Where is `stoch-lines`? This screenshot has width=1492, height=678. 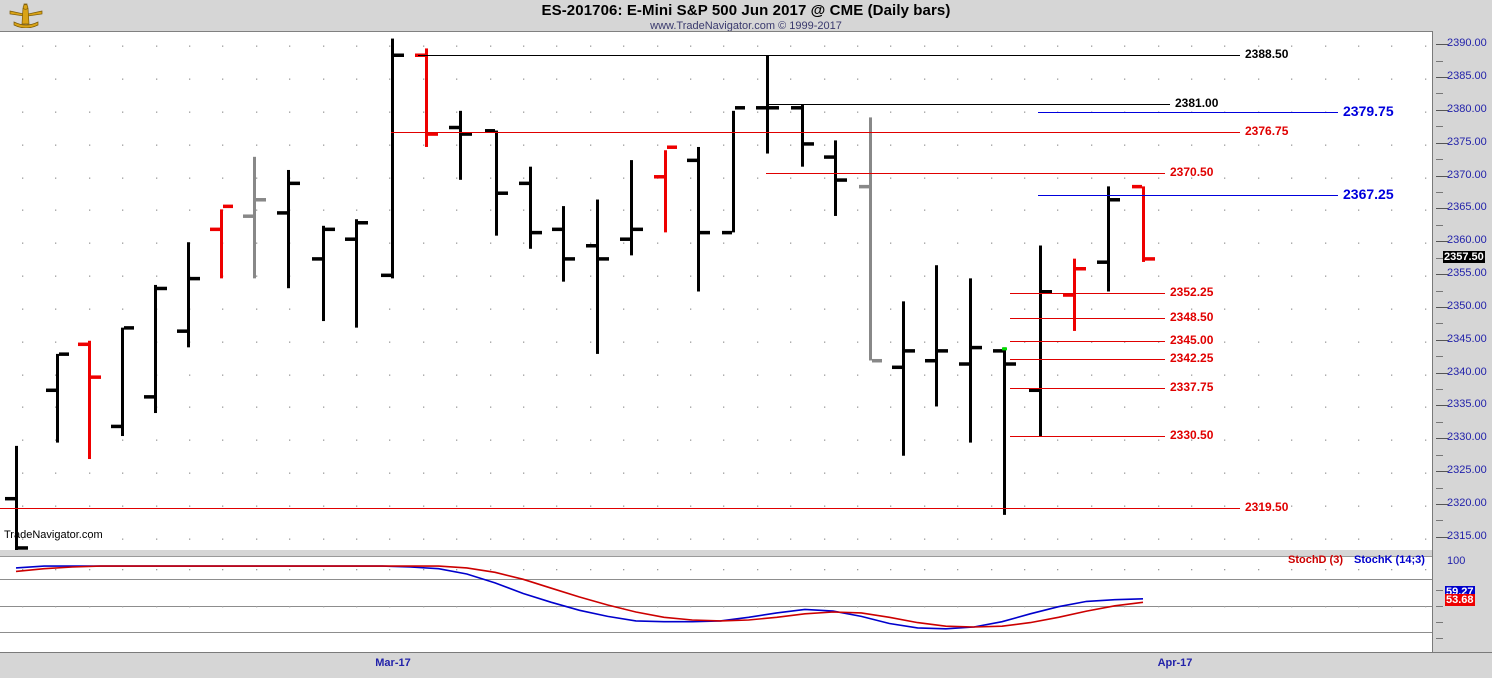 stoch-lines is located at coordinates (579, 597).